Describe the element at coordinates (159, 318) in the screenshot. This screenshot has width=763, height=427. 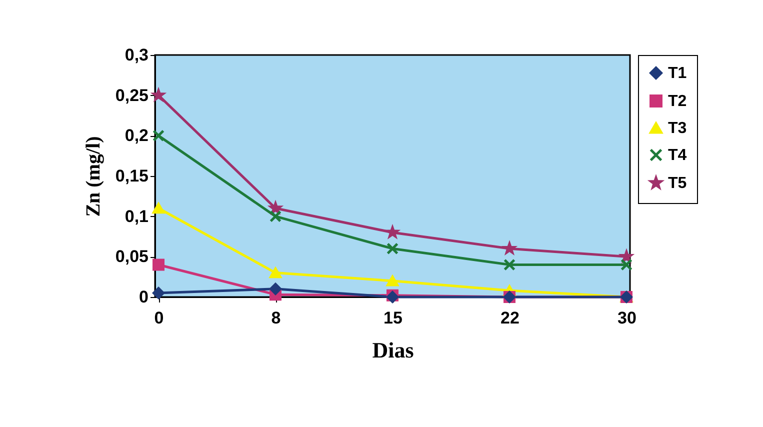
I see `x-tick-label: 0` at that location.